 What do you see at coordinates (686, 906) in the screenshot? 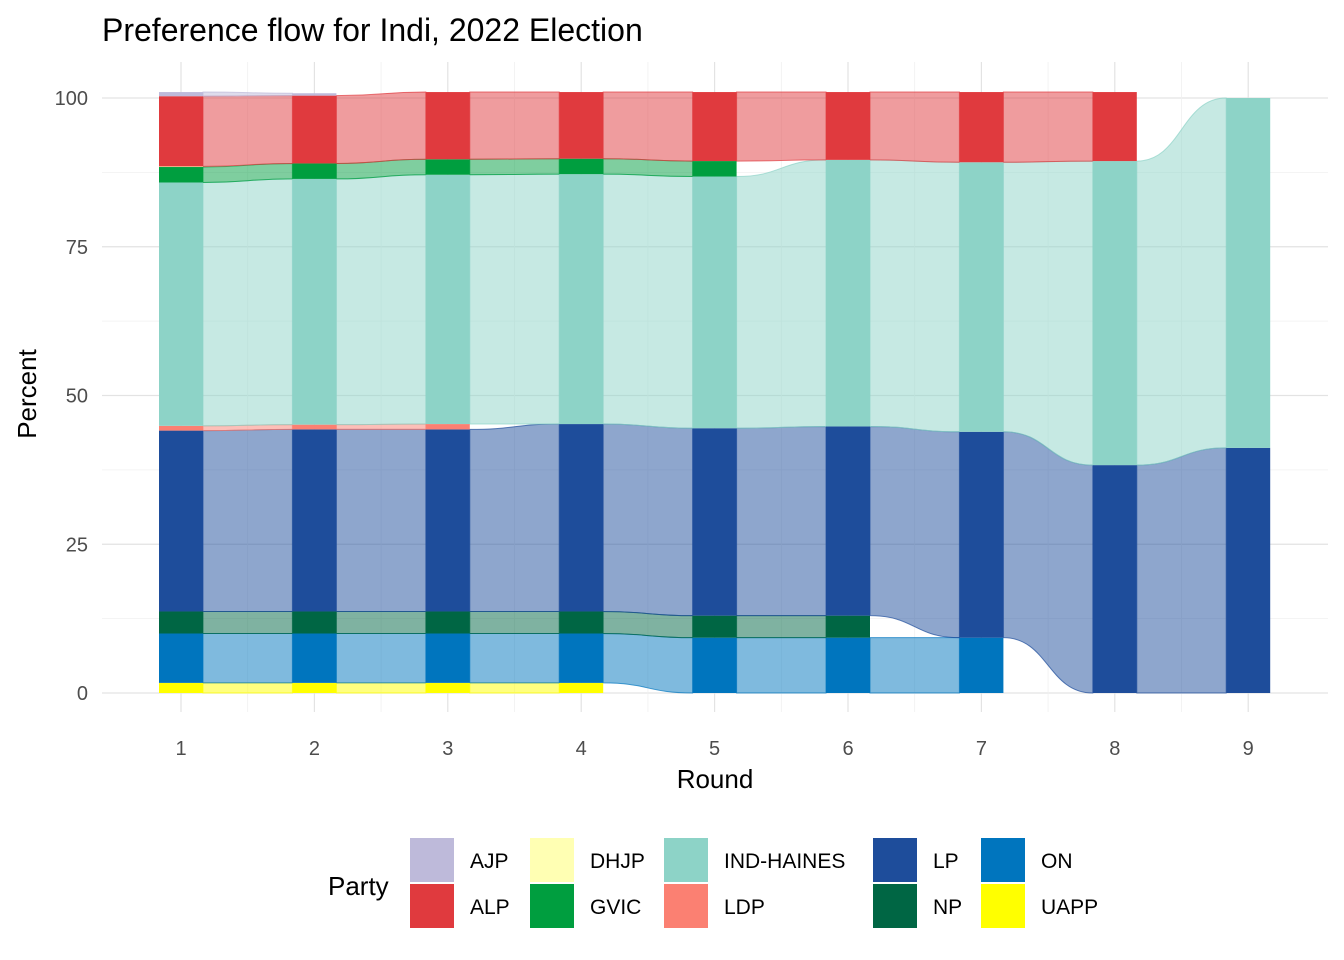
I see `legend-key-ldp` at bounding box center [686, 906].